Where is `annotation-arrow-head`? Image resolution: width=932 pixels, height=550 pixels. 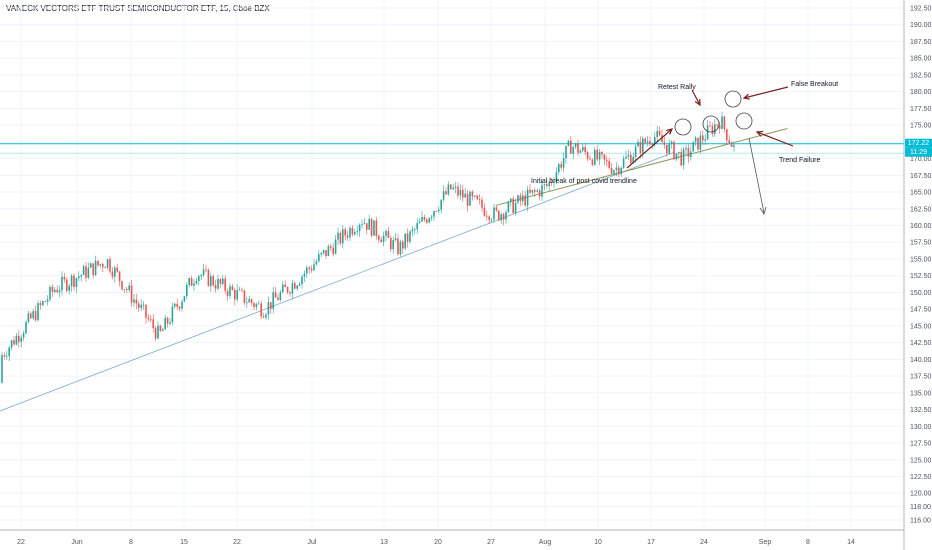
annotation-arrow-head is located at coordinates (759, 133).